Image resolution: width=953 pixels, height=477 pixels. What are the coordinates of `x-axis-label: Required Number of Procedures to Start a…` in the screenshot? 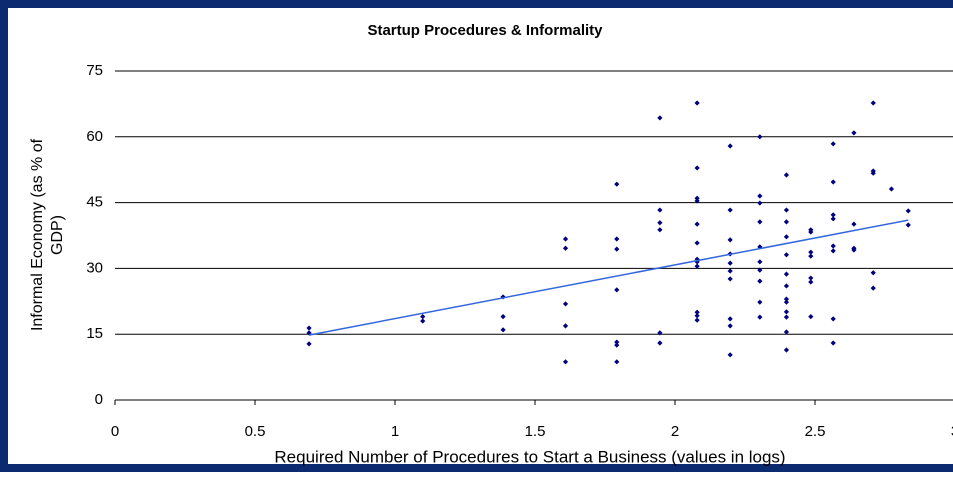 It's located at (529, 456).